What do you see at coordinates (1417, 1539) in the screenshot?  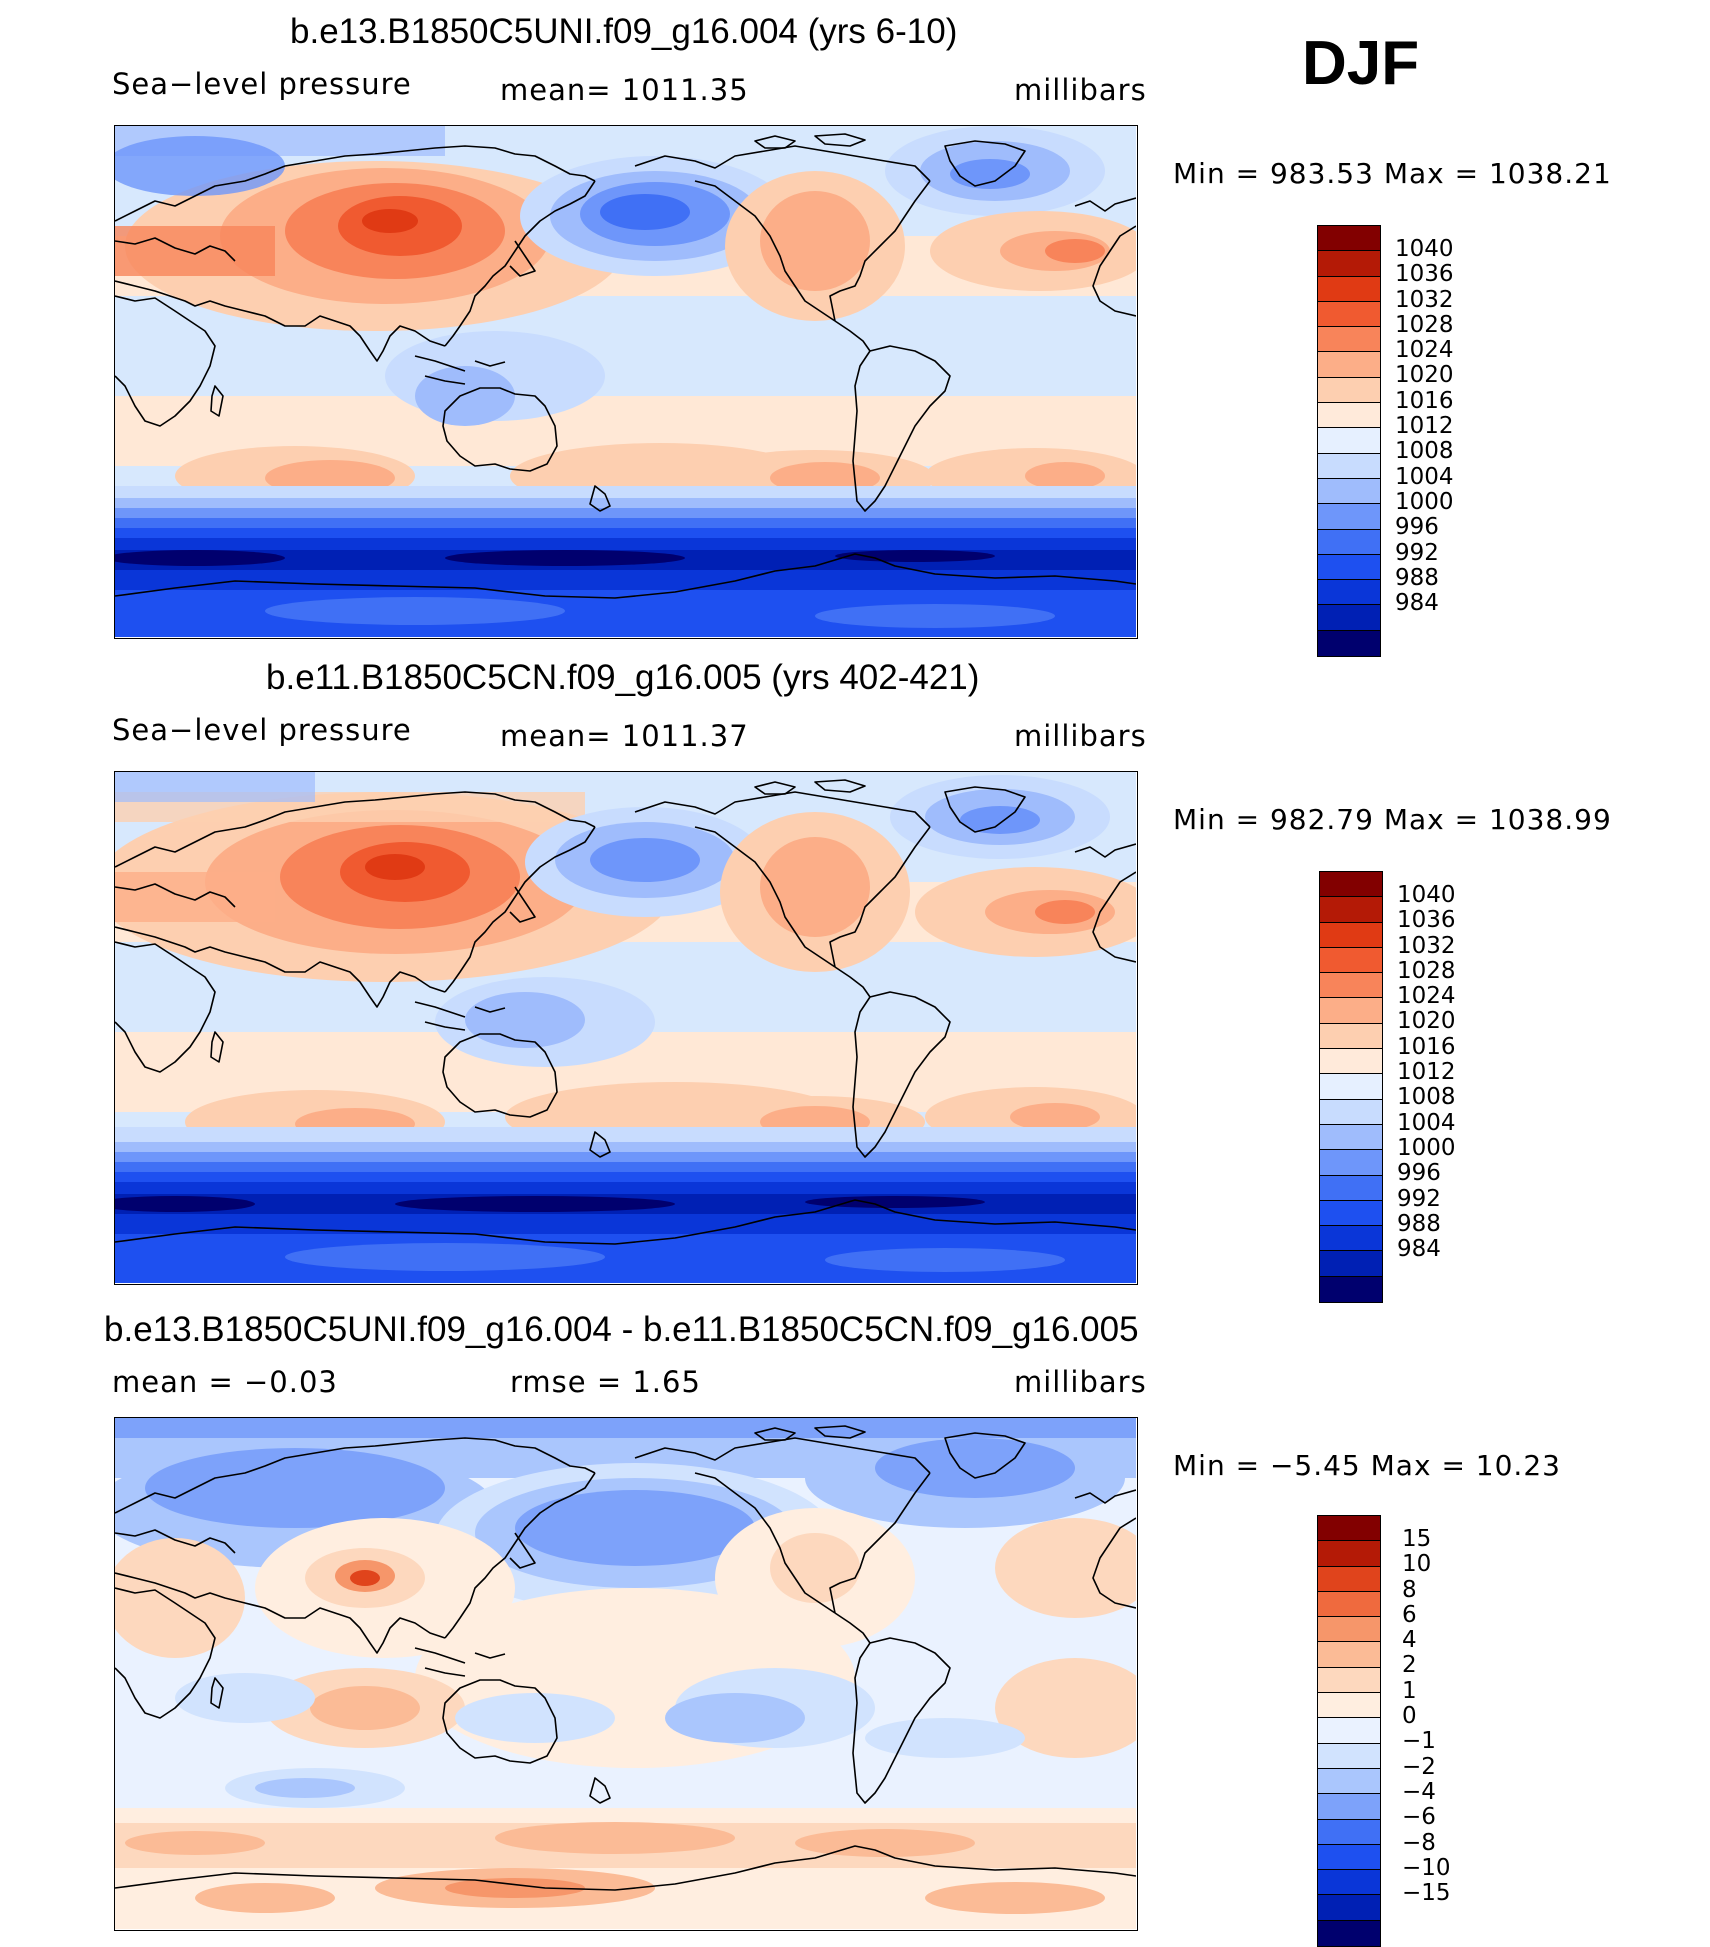 I see `colorbar-label: 15` at bounding box center [1417, 1539].